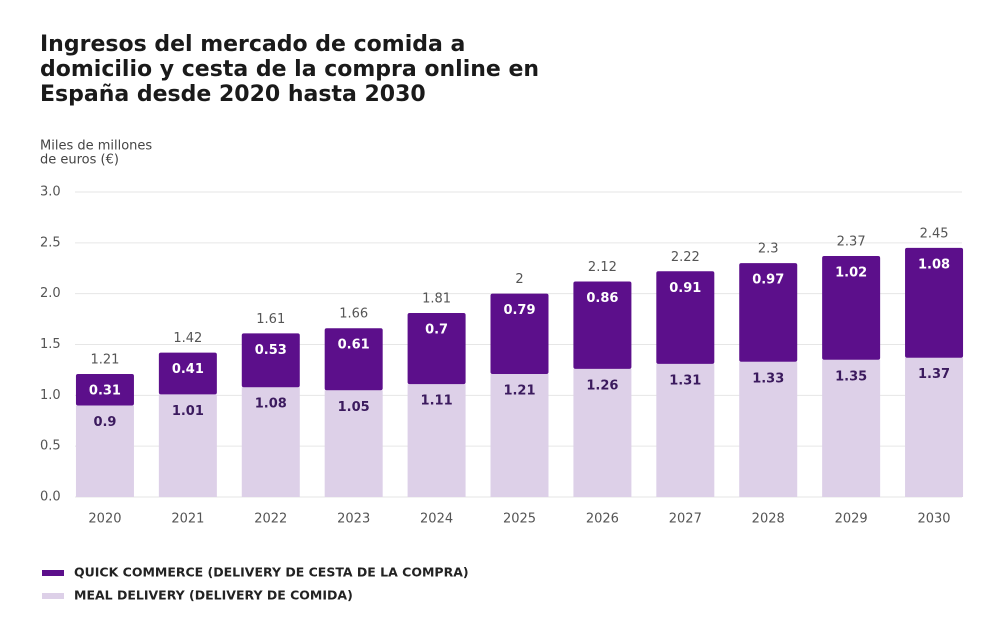  I want to click on chart-title: domicilio y cesta de la compra online en, so click(289, 69).